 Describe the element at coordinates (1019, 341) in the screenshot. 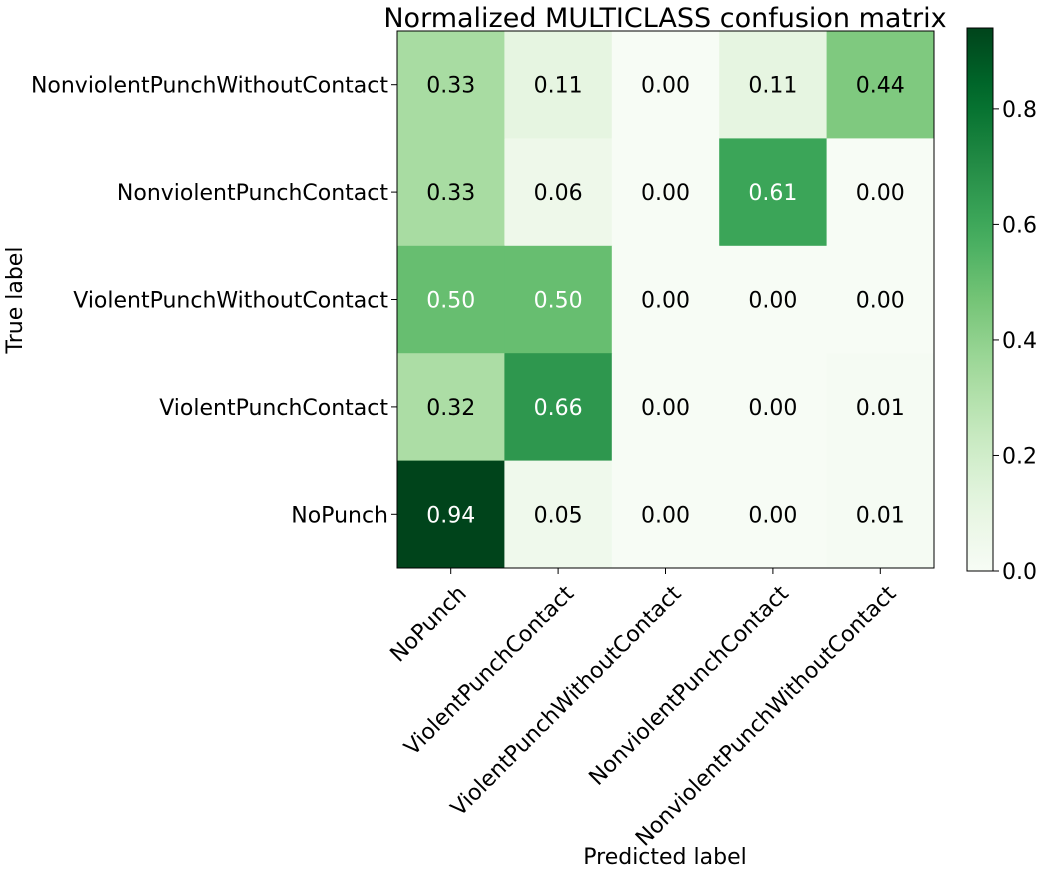

I see `colorbar-tick-label: 0.4` at that location.